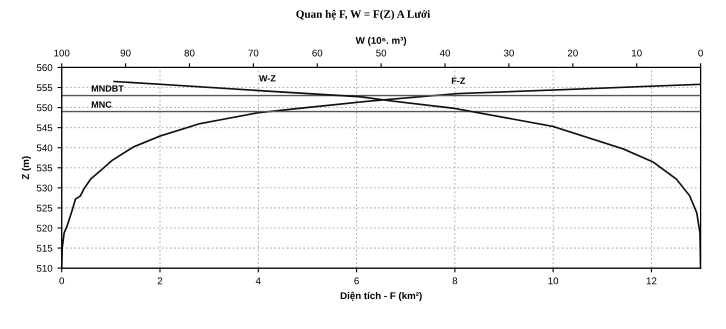  What do you see at coordinates (445, 53) in the screenshot?
I see `x2-tick-label: 40` at bounding box center [445, 53].